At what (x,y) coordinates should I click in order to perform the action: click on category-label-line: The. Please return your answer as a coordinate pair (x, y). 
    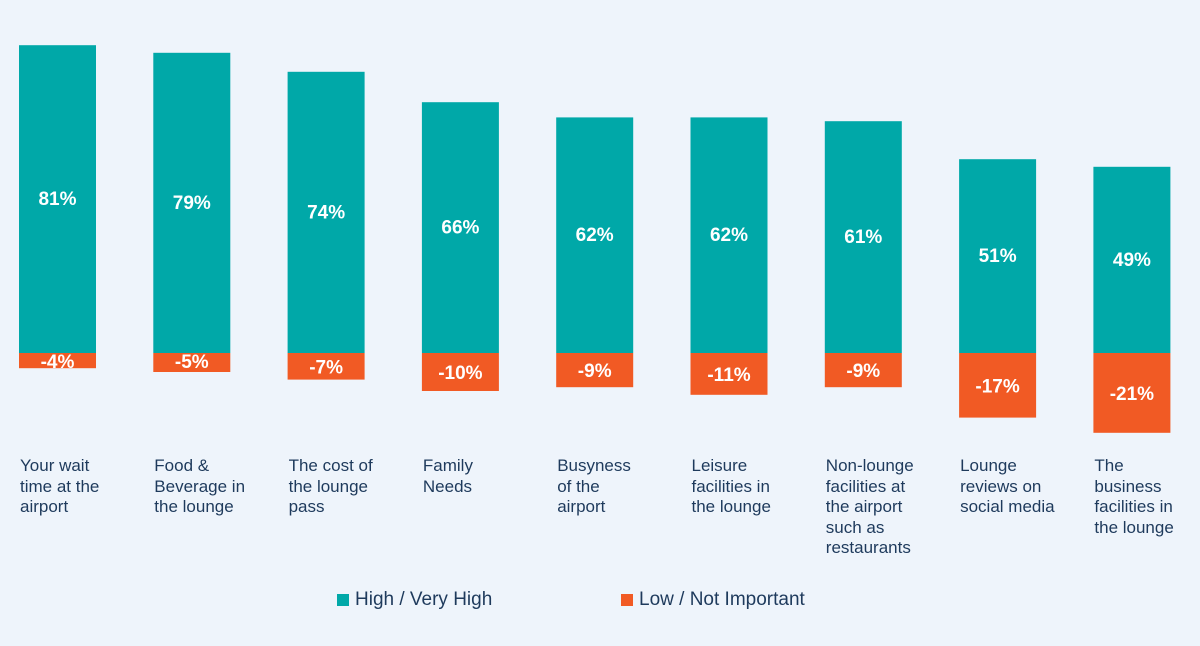
    Looking at the image, I should click on (1109, 465).